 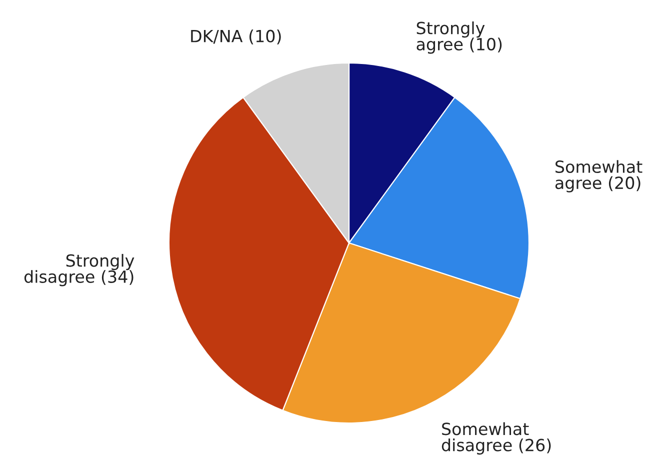 I want to click on slice-label: Somewhat agree (20), so click(x=598, y=176).